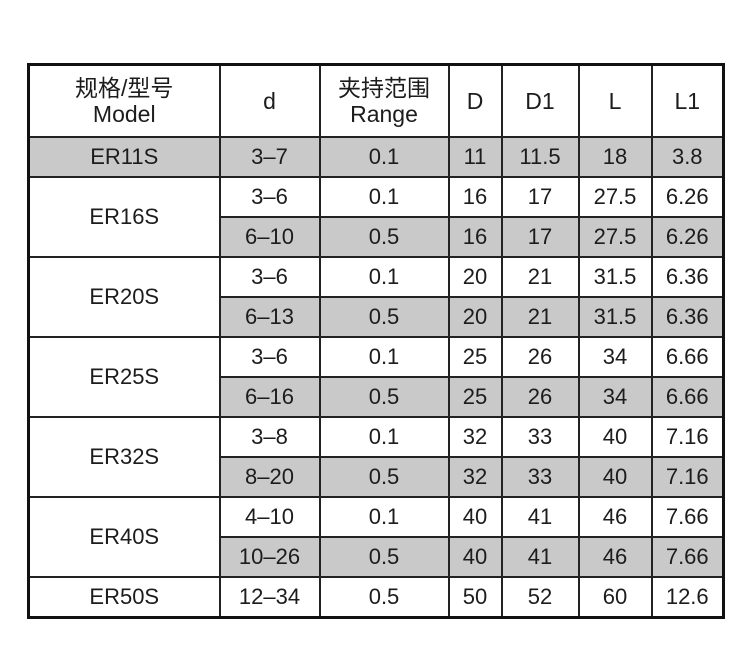  I want to click on model-cell: ER32S, so click(124, 457).